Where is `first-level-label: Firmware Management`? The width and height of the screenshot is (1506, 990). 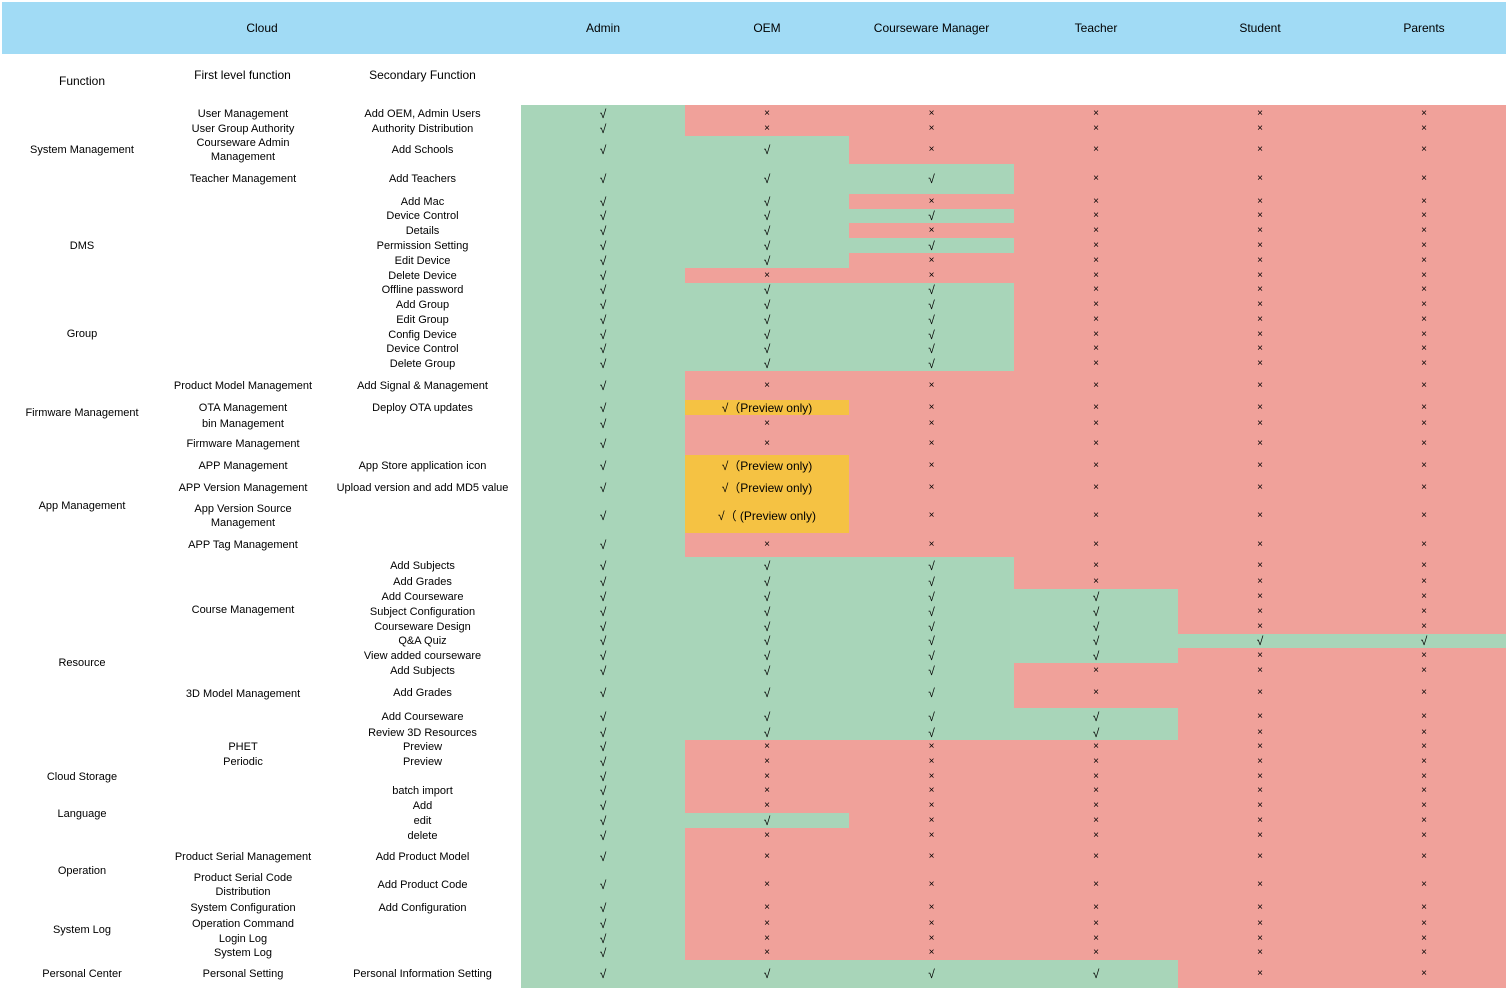 first-level-label: Firmware Management is located at coordinates (243, 444).